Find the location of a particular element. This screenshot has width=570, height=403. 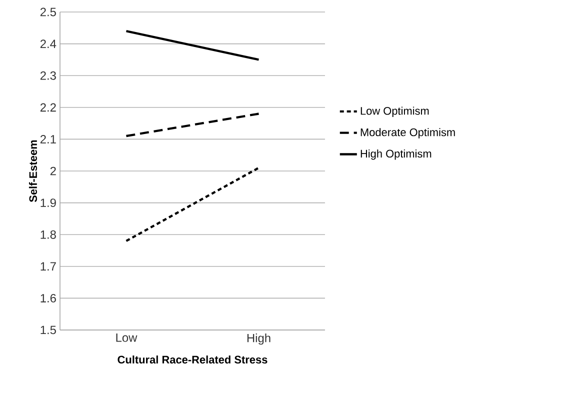

x-tick-label: High is located at coordinates (258, 339).